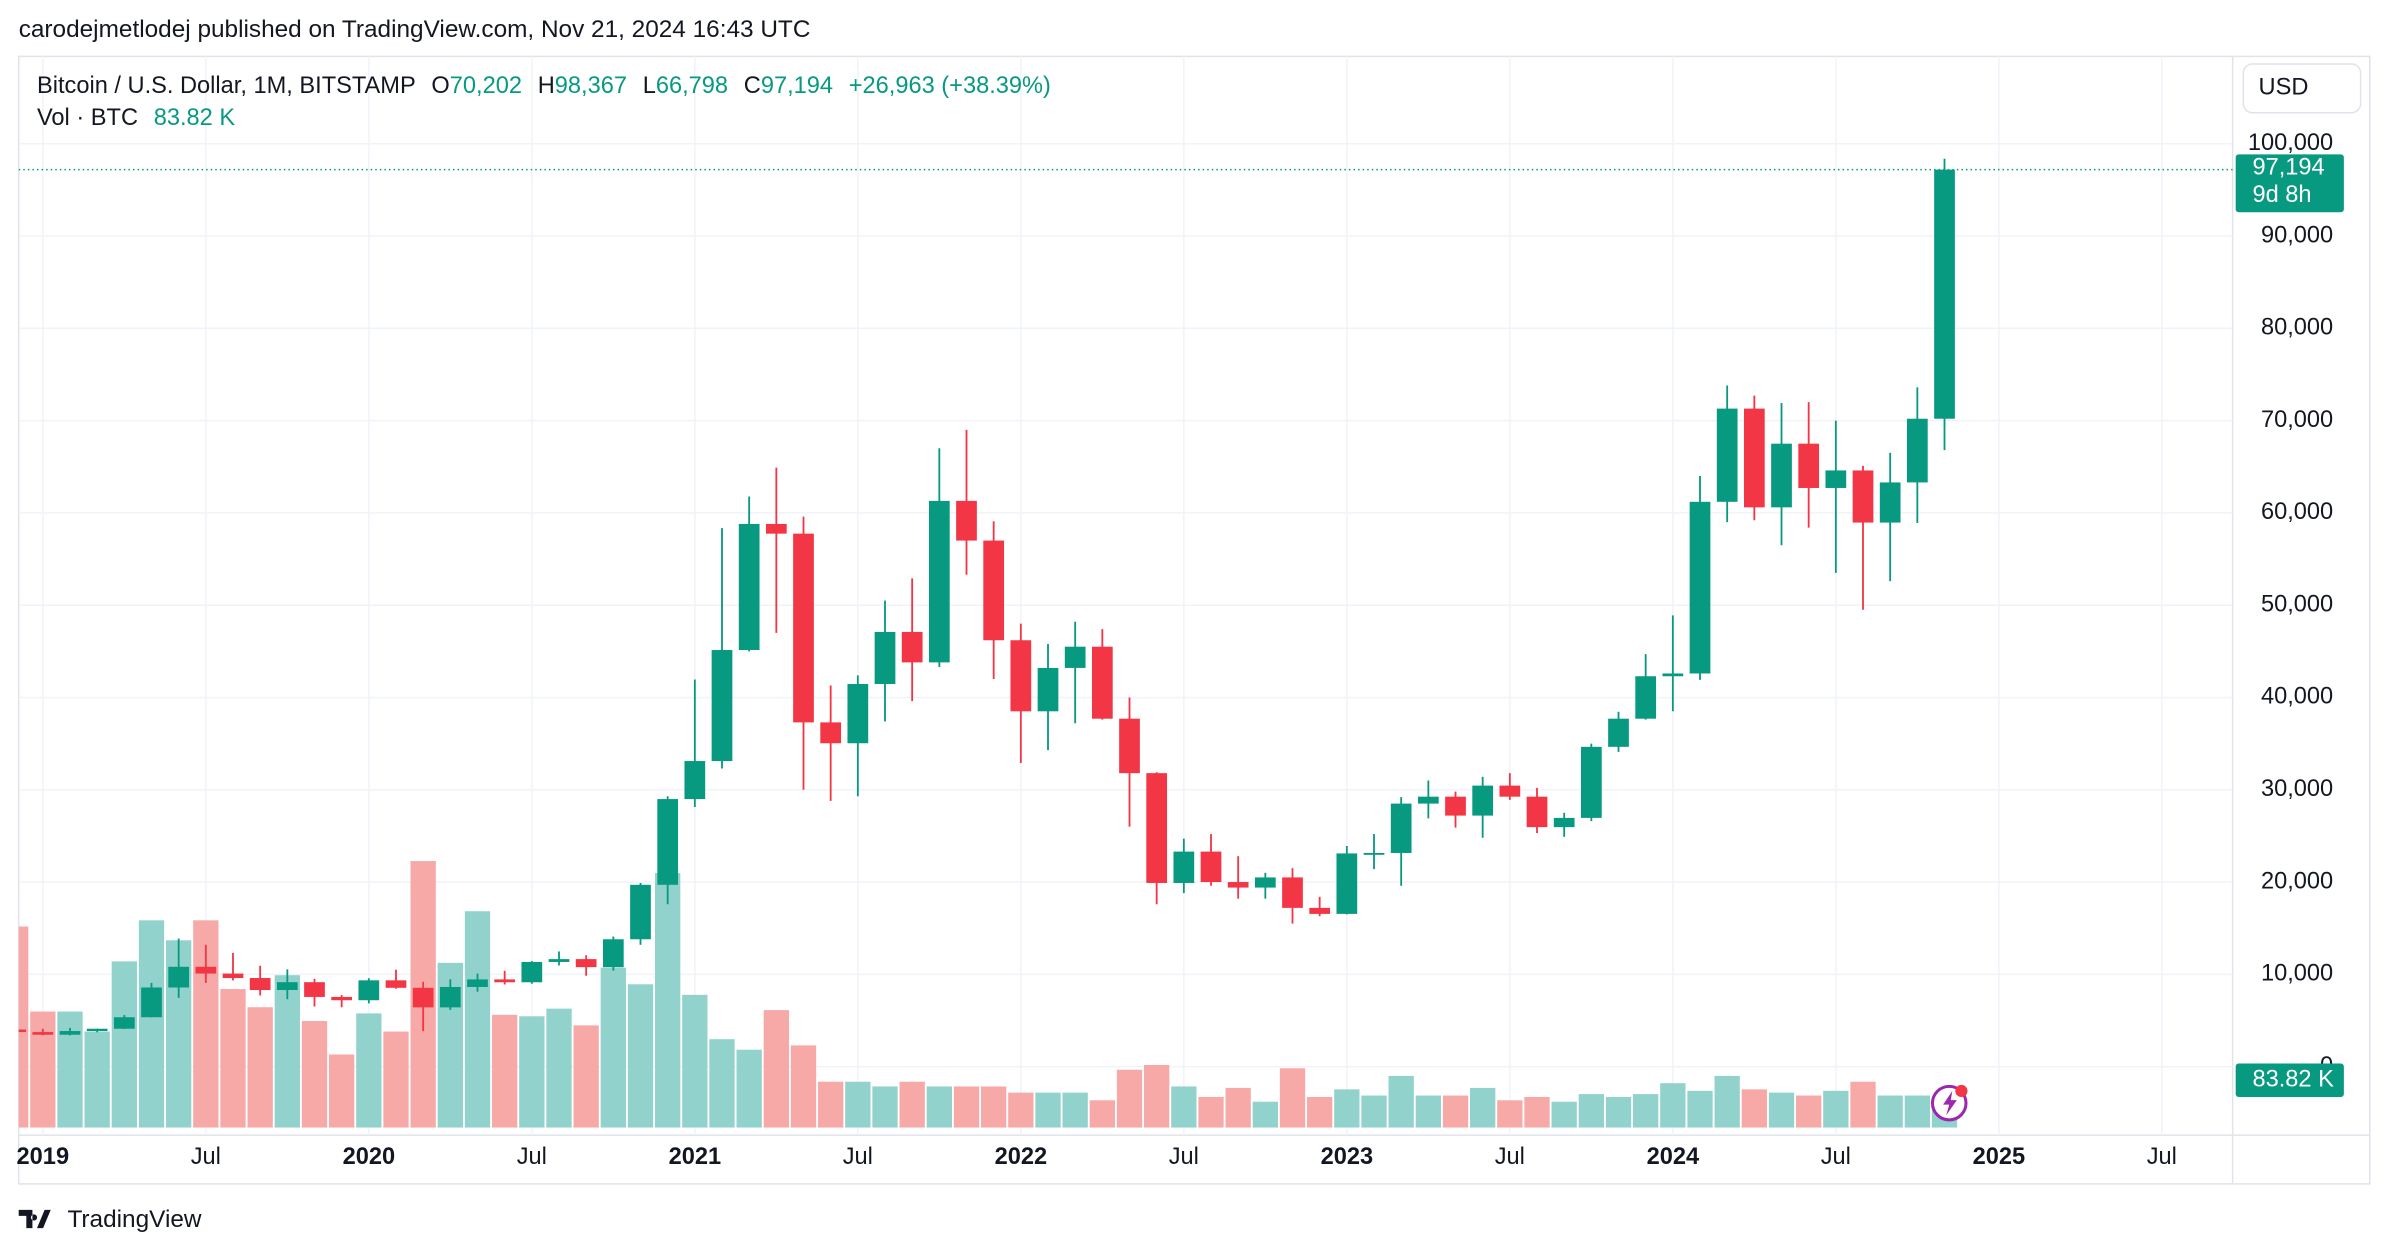 Image resolution: width=2390 pixels, height=1254 pixels. Describe the element at coordinates (2297, 974) in the screenshot. I see `y-tick-label: 10,000` at that location.